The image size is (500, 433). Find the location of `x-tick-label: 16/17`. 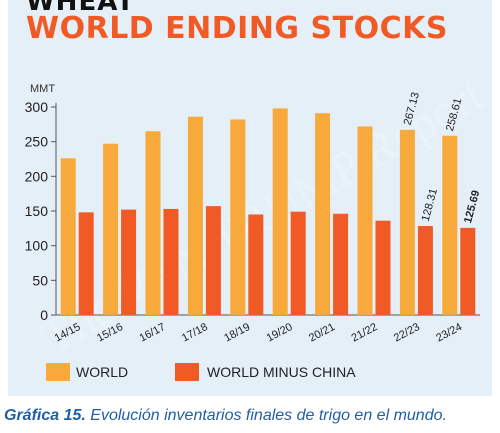

x-tick-label: 16/17 is located at coordinates (152, 333).